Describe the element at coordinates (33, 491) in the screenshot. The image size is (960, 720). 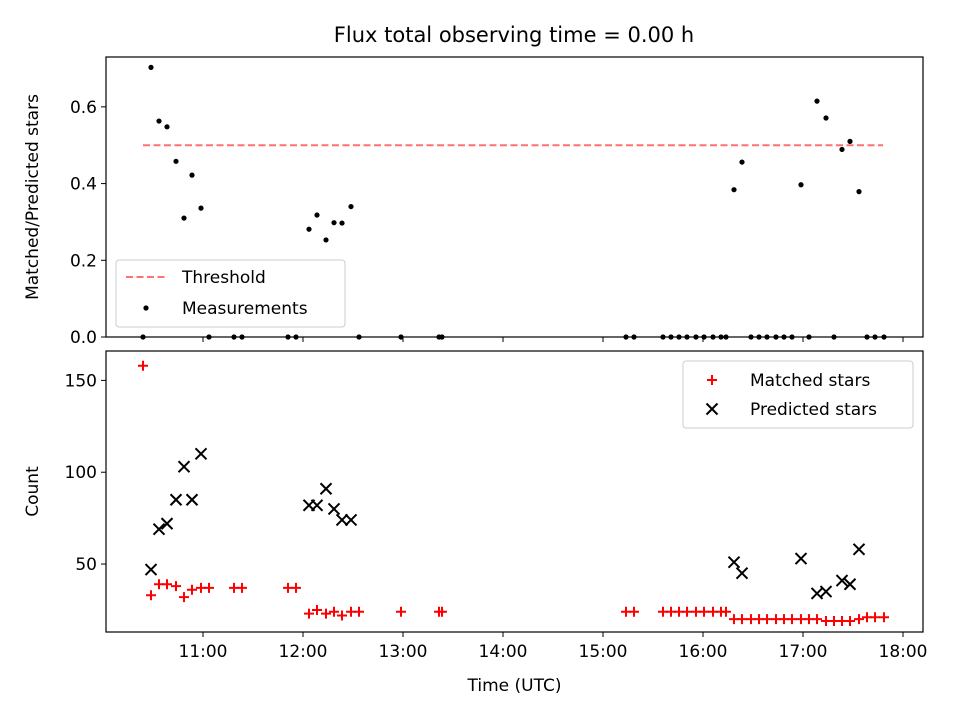
I see `bottom-y-axis-label: Count` at that location.